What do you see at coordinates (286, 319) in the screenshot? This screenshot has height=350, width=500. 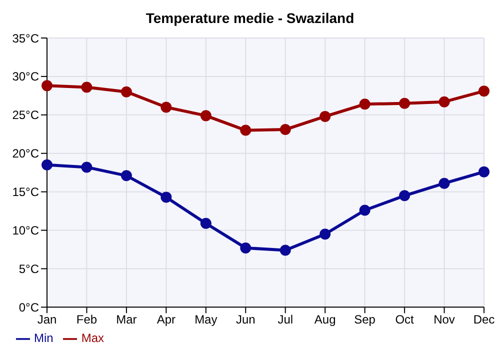 I see `x-tick-label: Jul` at bounding box center [286, 319].